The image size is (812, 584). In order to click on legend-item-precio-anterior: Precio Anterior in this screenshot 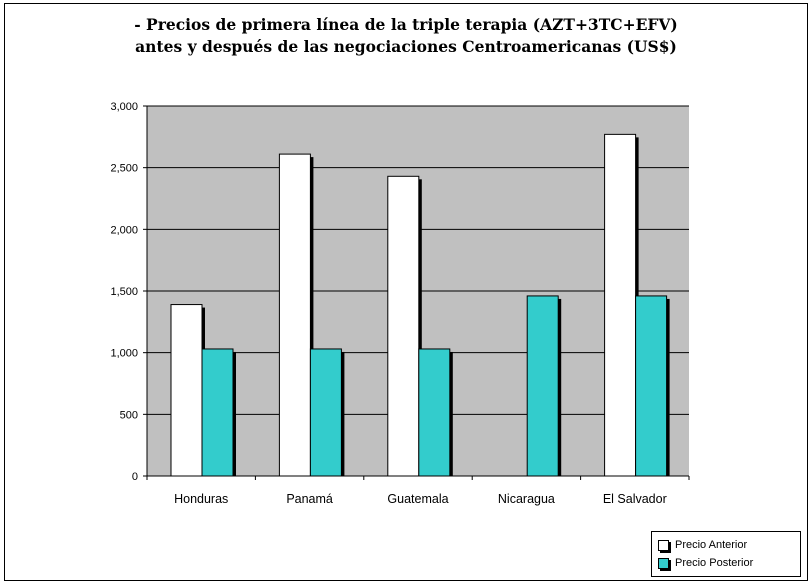, I will do `click(702, 545)`.